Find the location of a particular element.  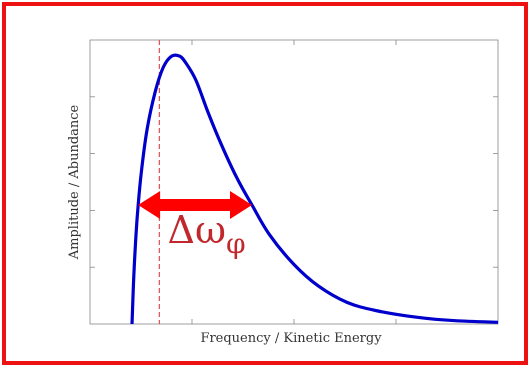

delta-omega-phi-label: Δωφ is located at coordinates (207, 234).